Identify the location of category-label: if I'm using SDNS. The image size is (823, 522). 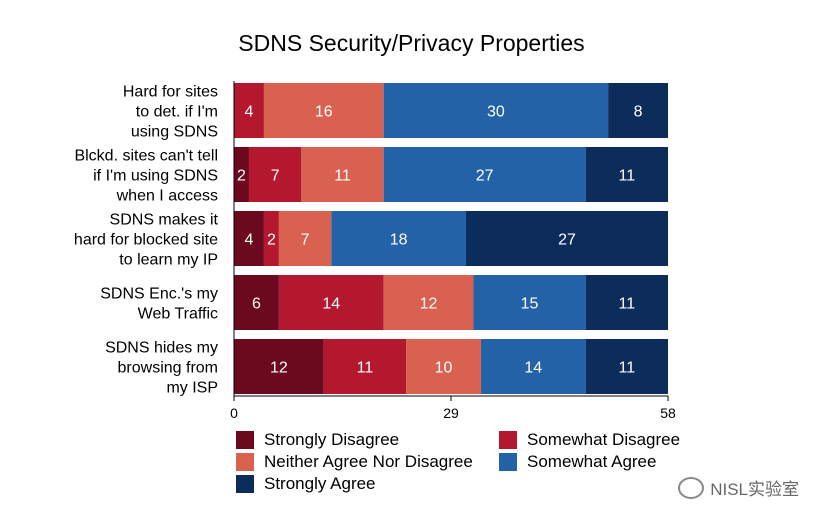
(155, 176).